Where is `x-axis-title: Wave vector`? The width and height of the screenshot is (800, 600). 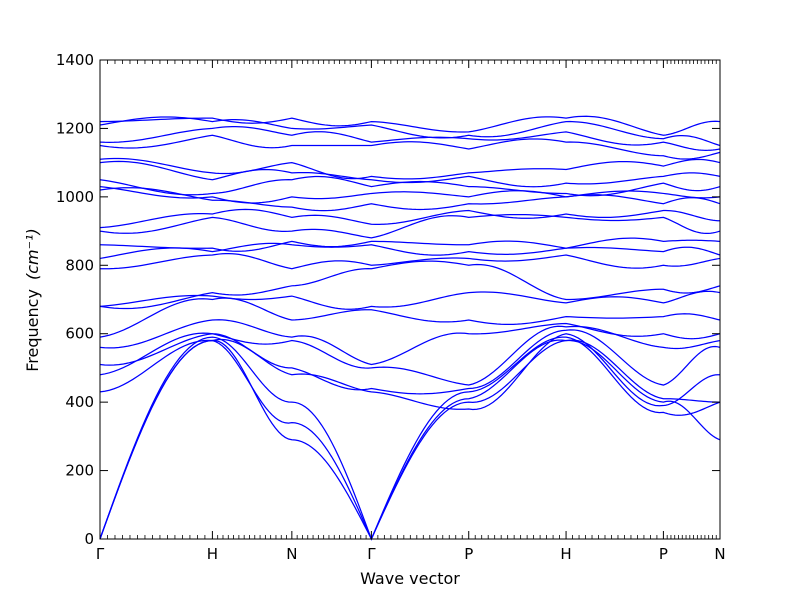 x-axis-title: Wave vector is located at coordinates (410, 578).